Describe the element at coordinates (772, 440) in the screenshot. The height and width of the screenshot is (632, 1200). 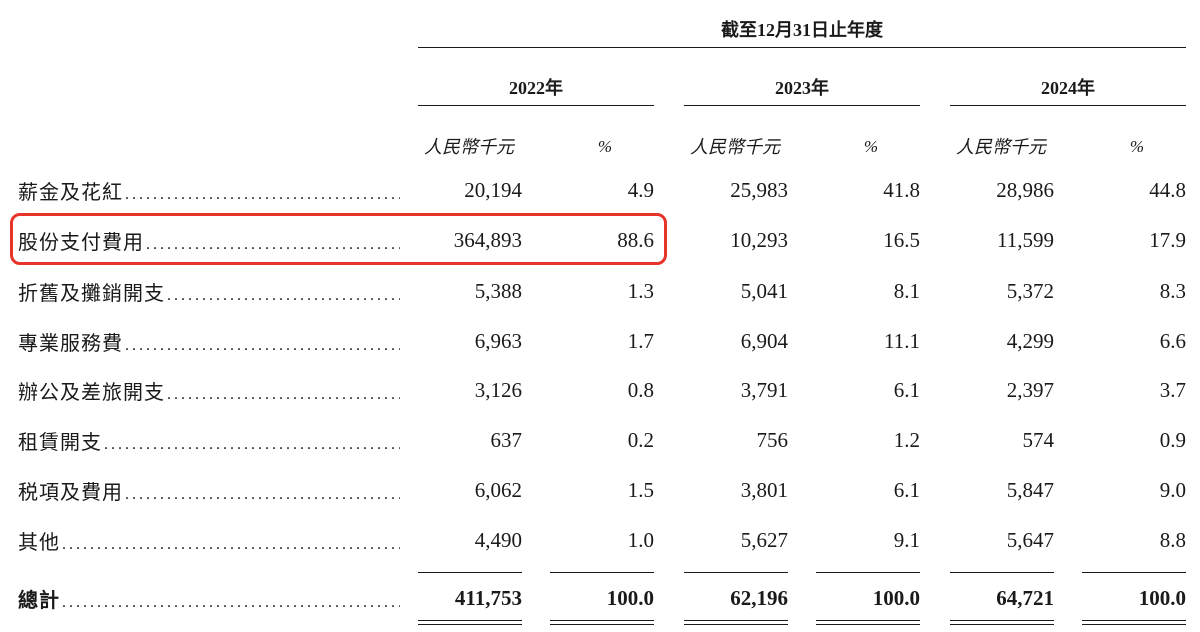
I see `amount-cell: 756` at that location.